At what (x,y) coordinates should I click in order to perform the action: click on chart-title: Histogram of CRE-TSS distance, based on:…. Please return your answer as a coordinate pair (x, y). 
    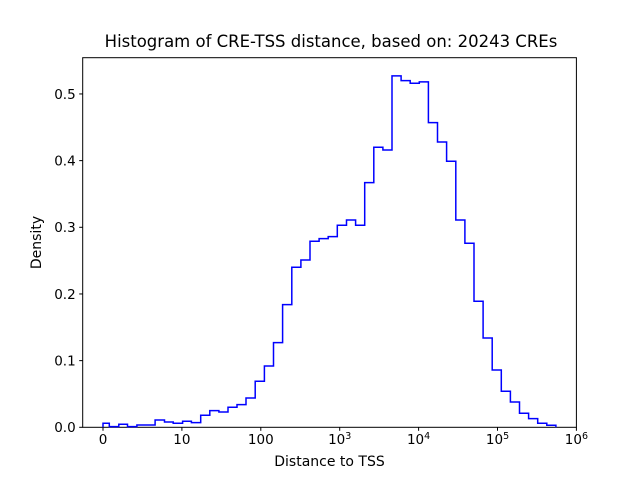
    Looking at the image, I should click on (331, 41).